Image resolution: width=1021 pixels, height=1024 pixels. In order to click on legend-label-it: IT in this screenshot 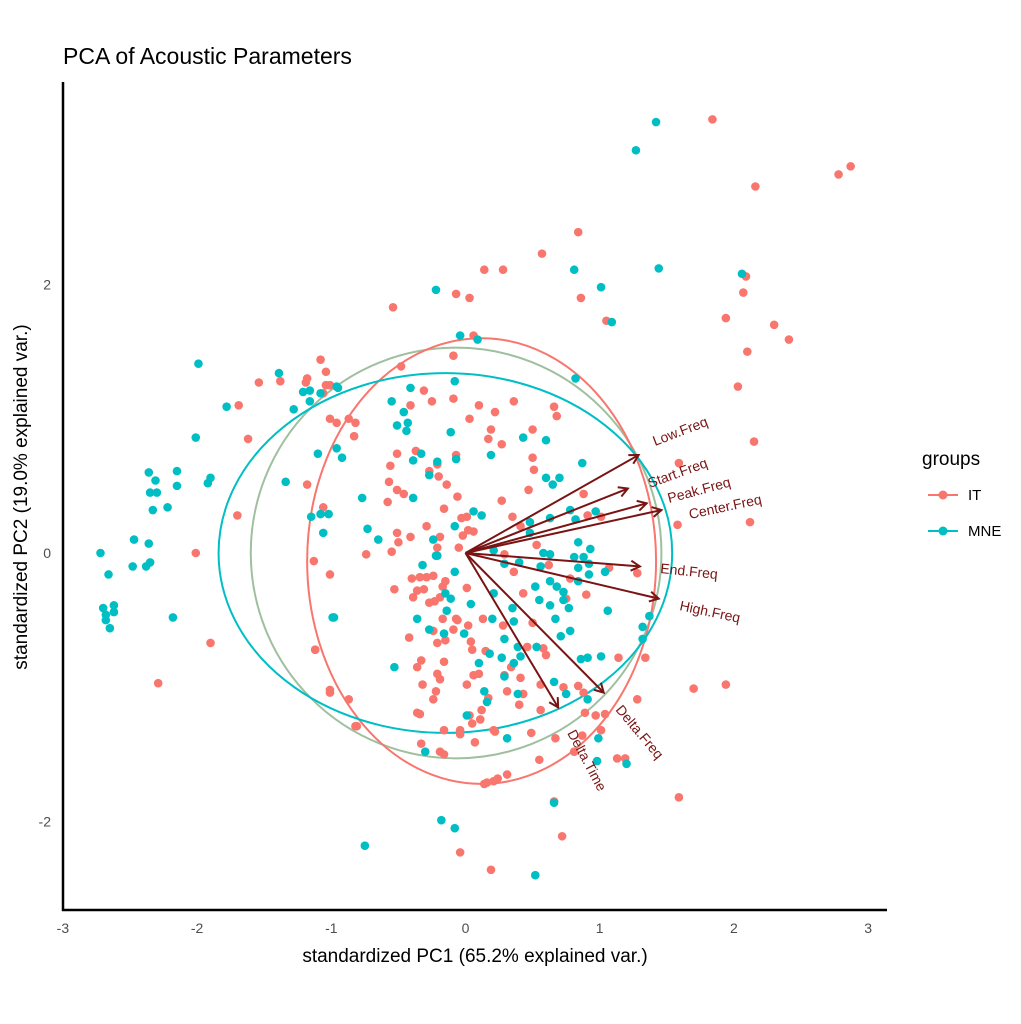, I will do `click(974, 495)`.